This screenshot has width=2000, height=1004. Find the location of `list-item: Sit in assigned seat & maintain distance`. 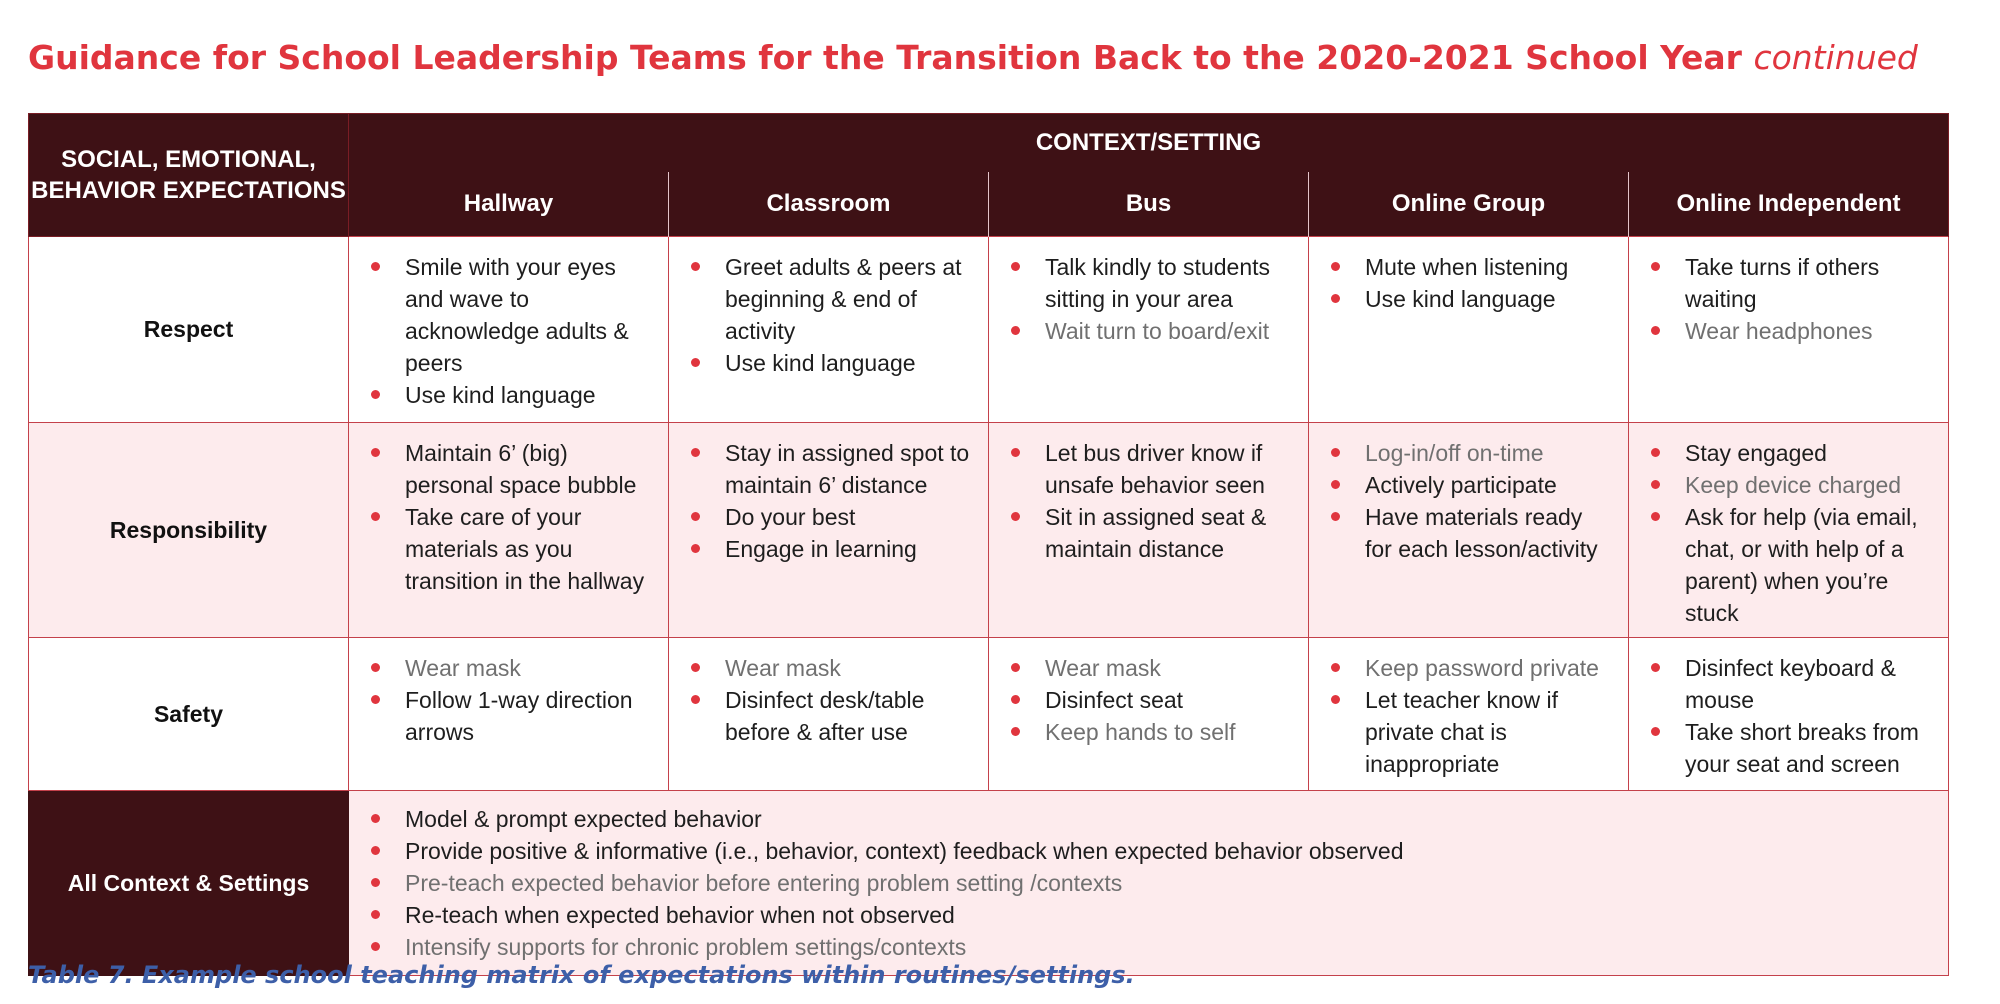

list-item: Sit in assigned seat & maintain distance is located at coordinates (1148, 533).